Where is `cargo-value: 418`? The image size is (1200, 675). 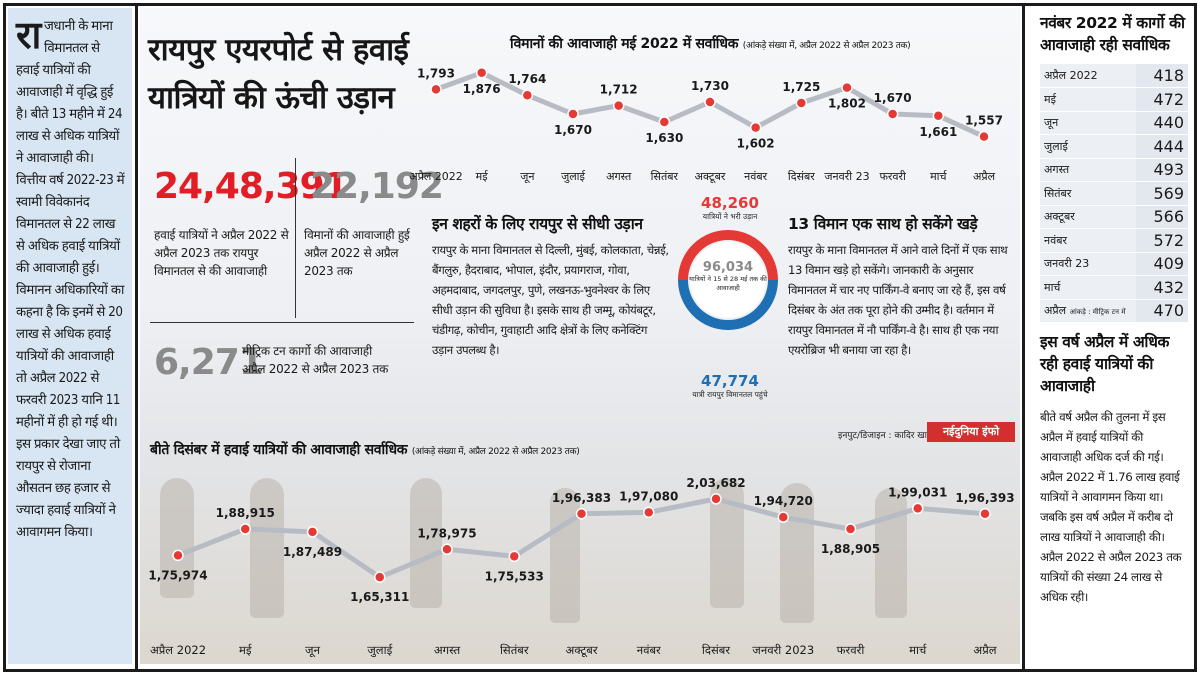 cargo-value: 418 is located at coordinates (1162, 76).